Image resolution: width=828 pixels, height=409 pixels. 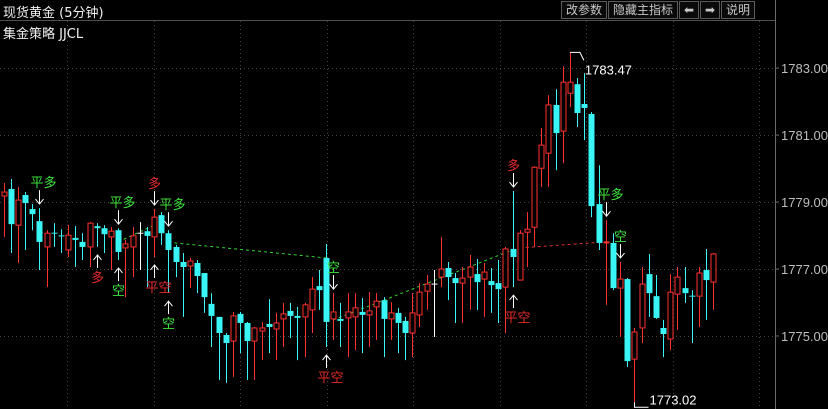 I want to click on change-params-button: 改参数, so click(x=584, y=10).